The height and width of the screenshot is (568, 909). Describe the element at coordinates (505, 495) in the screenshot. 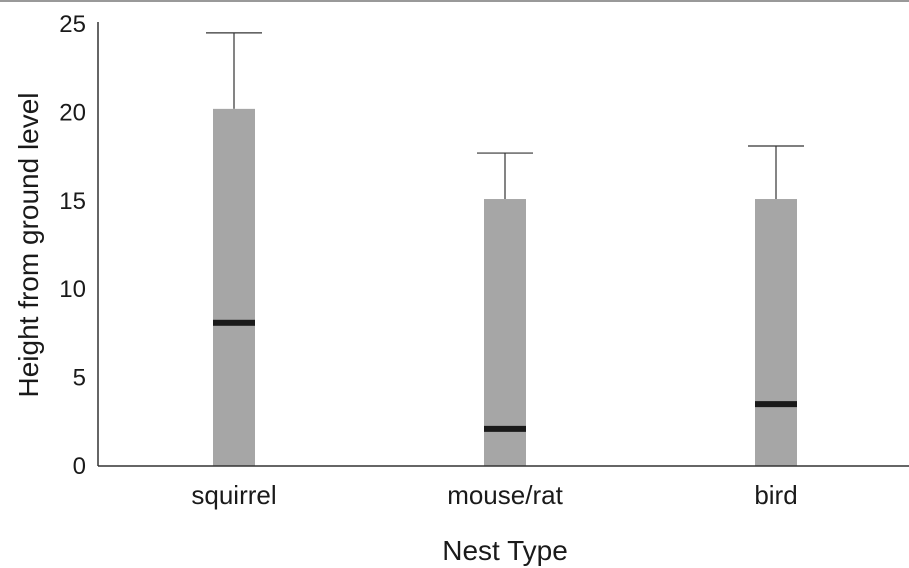

I see `x-category-label: mouse/rat` at that location.